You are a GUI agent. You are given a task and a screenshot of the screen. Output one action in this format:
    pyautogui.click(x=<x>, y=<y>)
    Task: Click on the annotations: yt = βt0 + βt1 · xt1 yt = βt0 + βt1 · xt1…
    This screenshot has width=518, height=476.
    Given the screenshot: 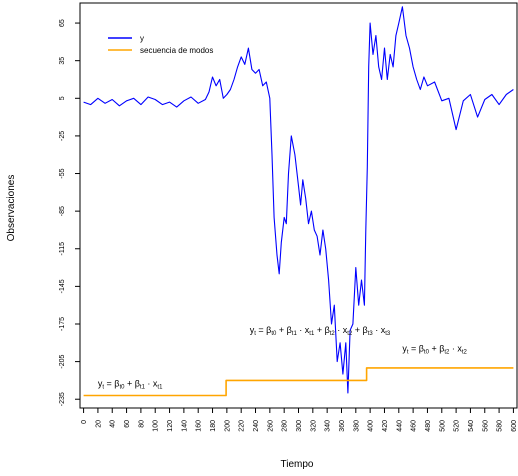 What is the action you would take?
    pyautogui.click(x=283, y=358)
    